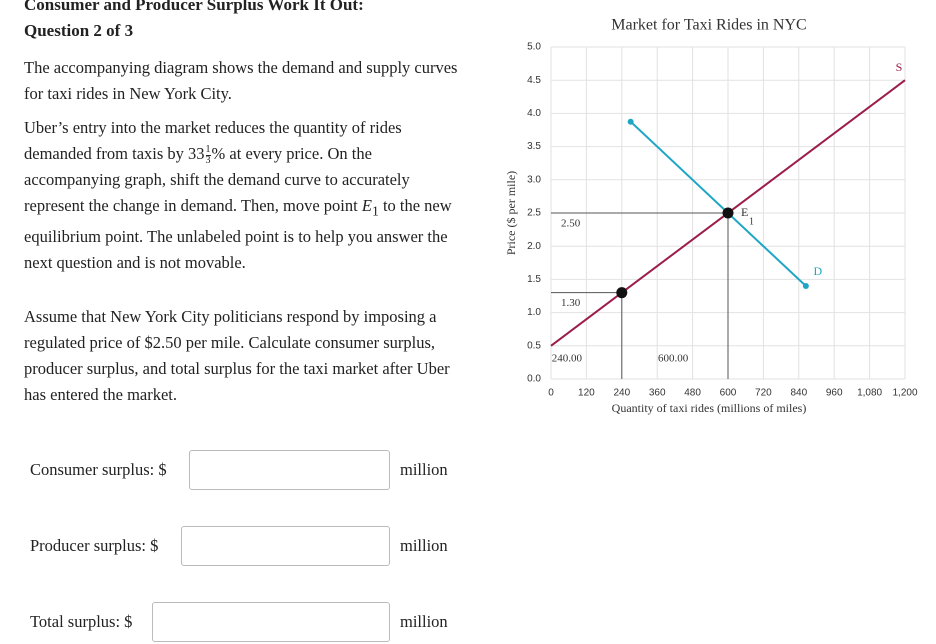  What do you see at coordinates (571, 303) in the screenshot?
I see `y-value-label: 1.30` at bounding box center [571, 303].